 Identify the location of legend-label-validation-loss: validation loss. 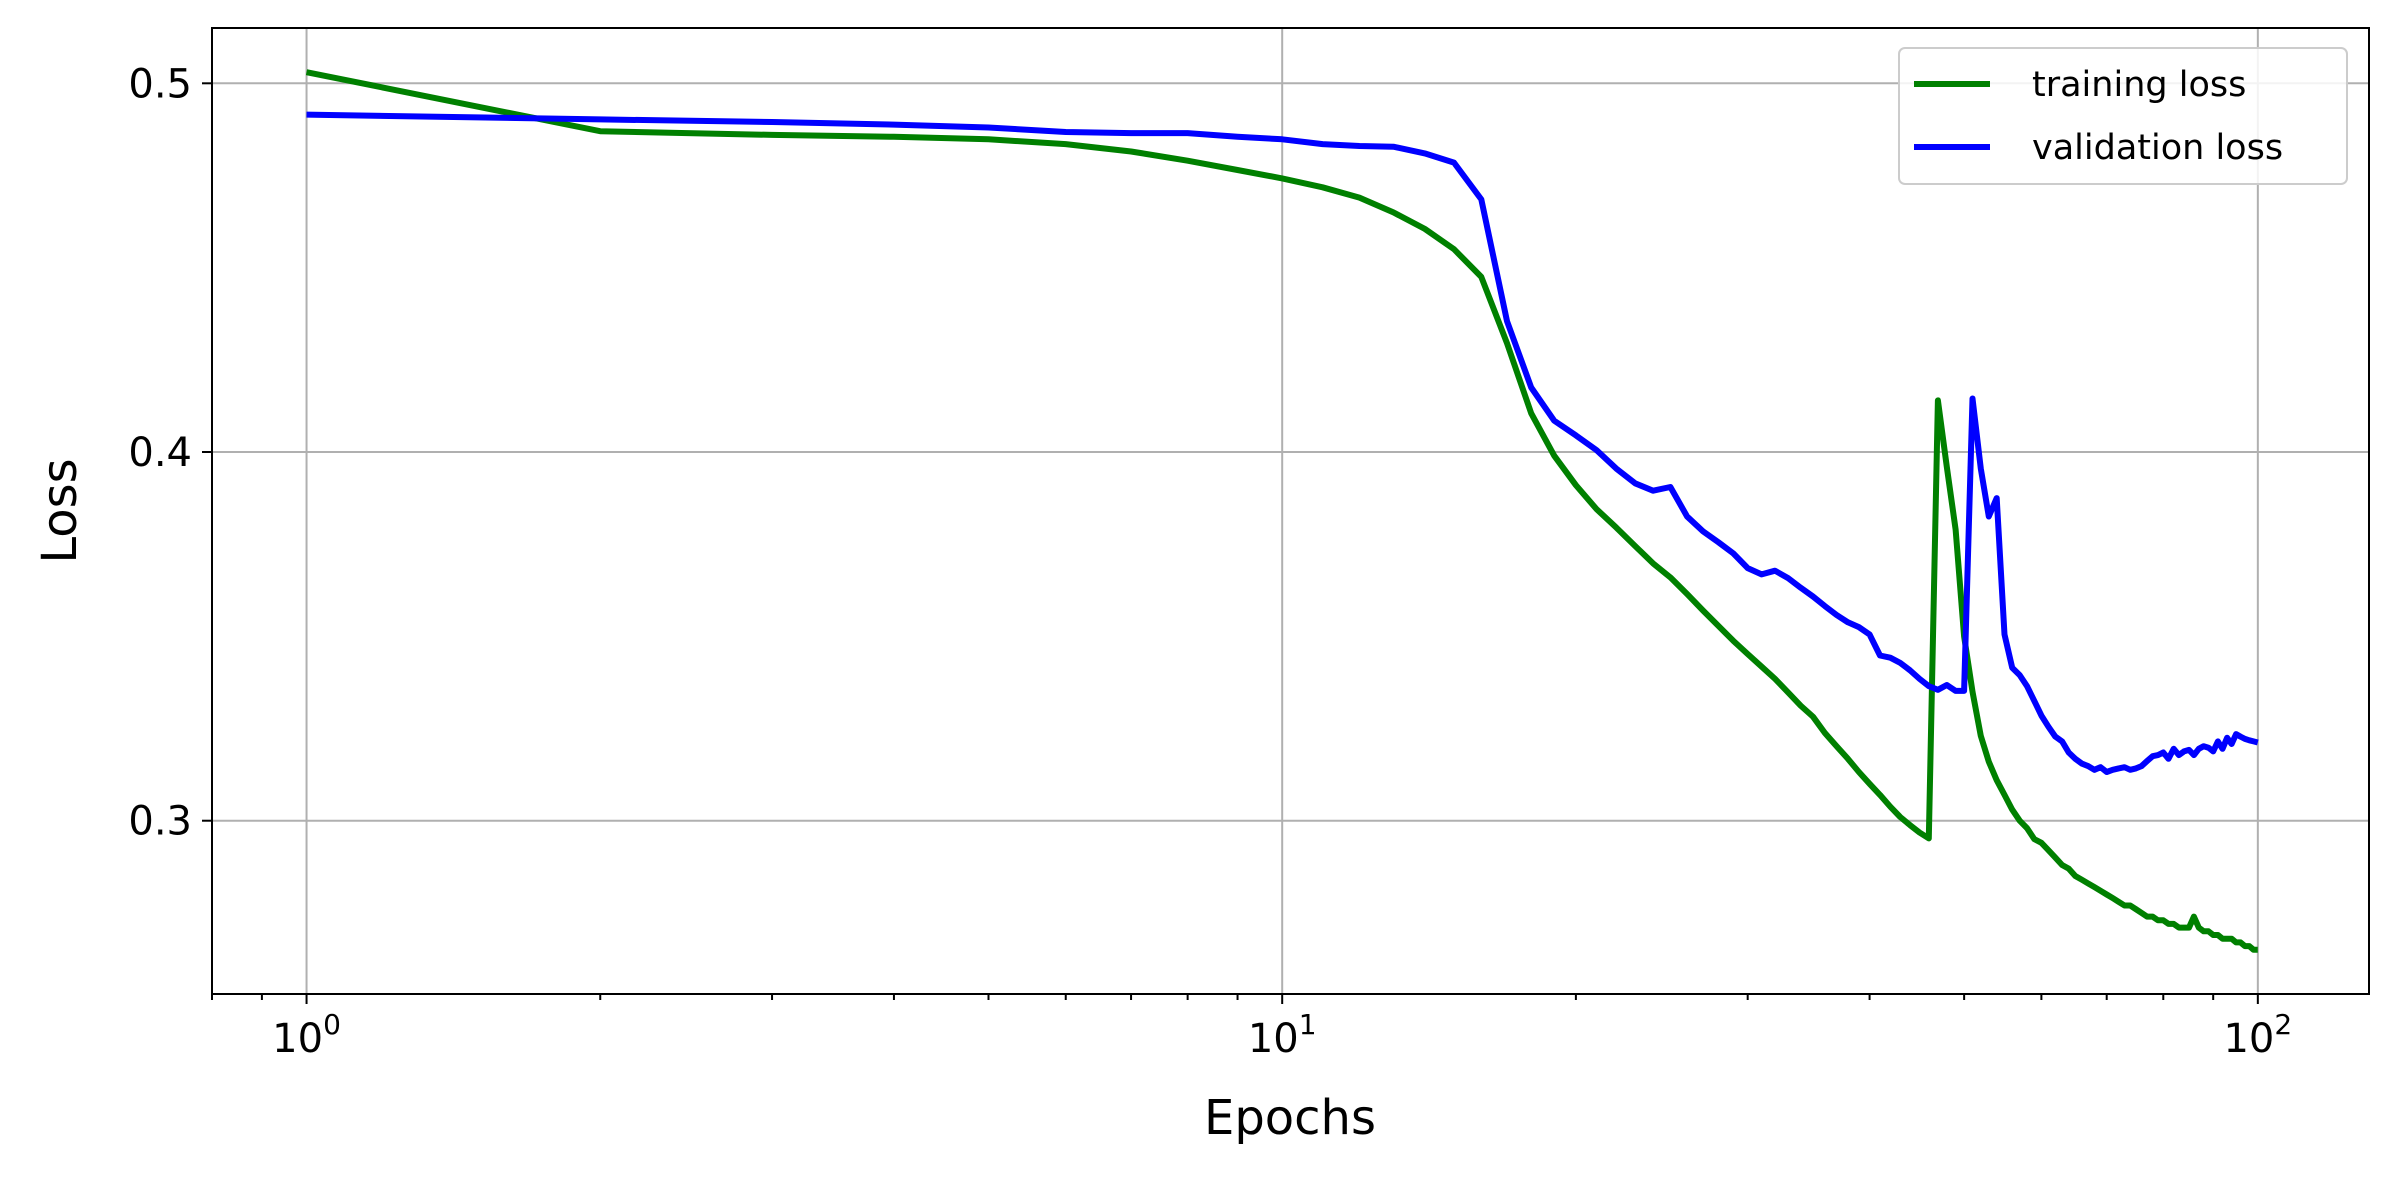
(2157, 148).